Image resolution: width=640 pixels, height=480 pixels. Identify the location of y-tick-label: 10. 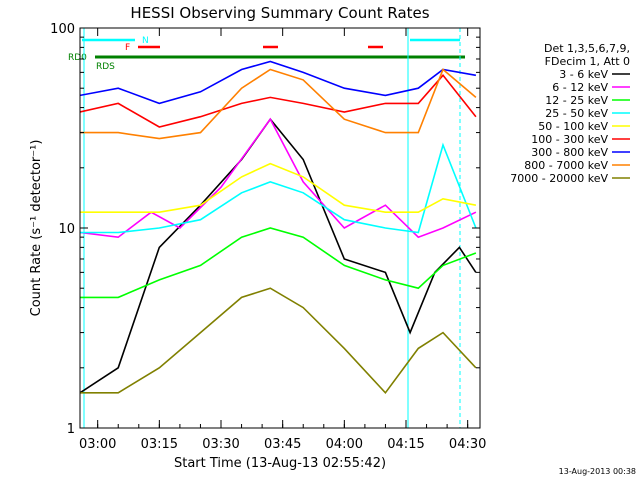
(66, 229).